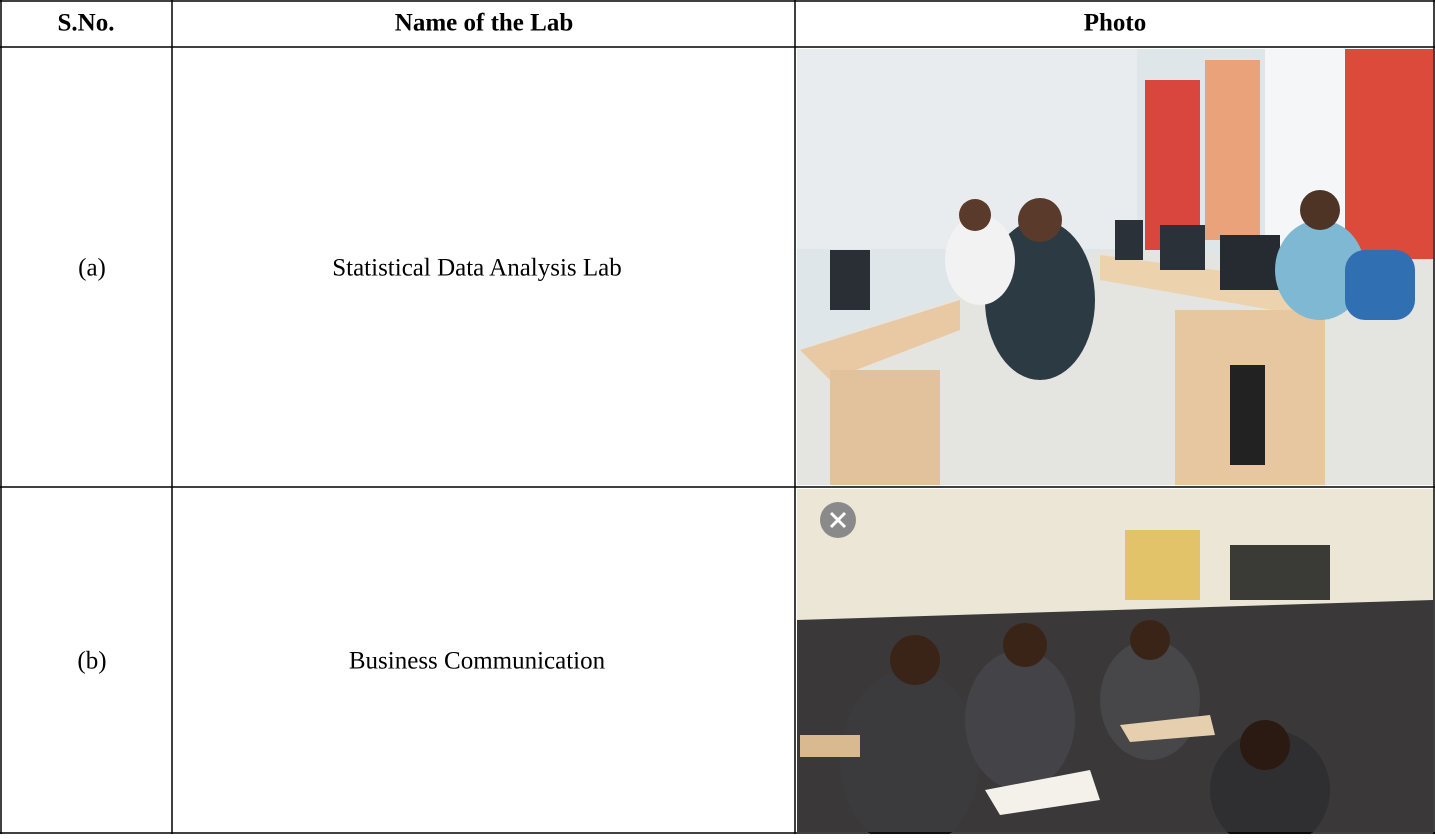 The height and width of the screenshot is (839, 1435). I want to click on serial-cell: (b), so click(91, 661).